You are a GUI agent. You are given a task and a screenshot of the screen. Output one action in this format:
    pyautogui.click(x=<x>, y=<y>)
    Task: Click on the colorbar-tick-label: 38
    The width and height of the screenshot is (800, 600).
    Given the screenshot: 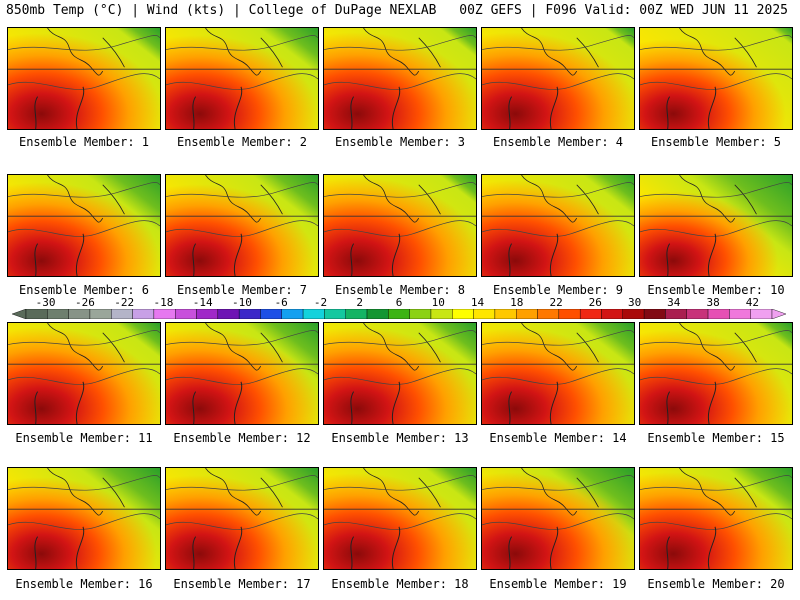 What is the action you would take?
    pyautogui.click(x=713, y=302)
    